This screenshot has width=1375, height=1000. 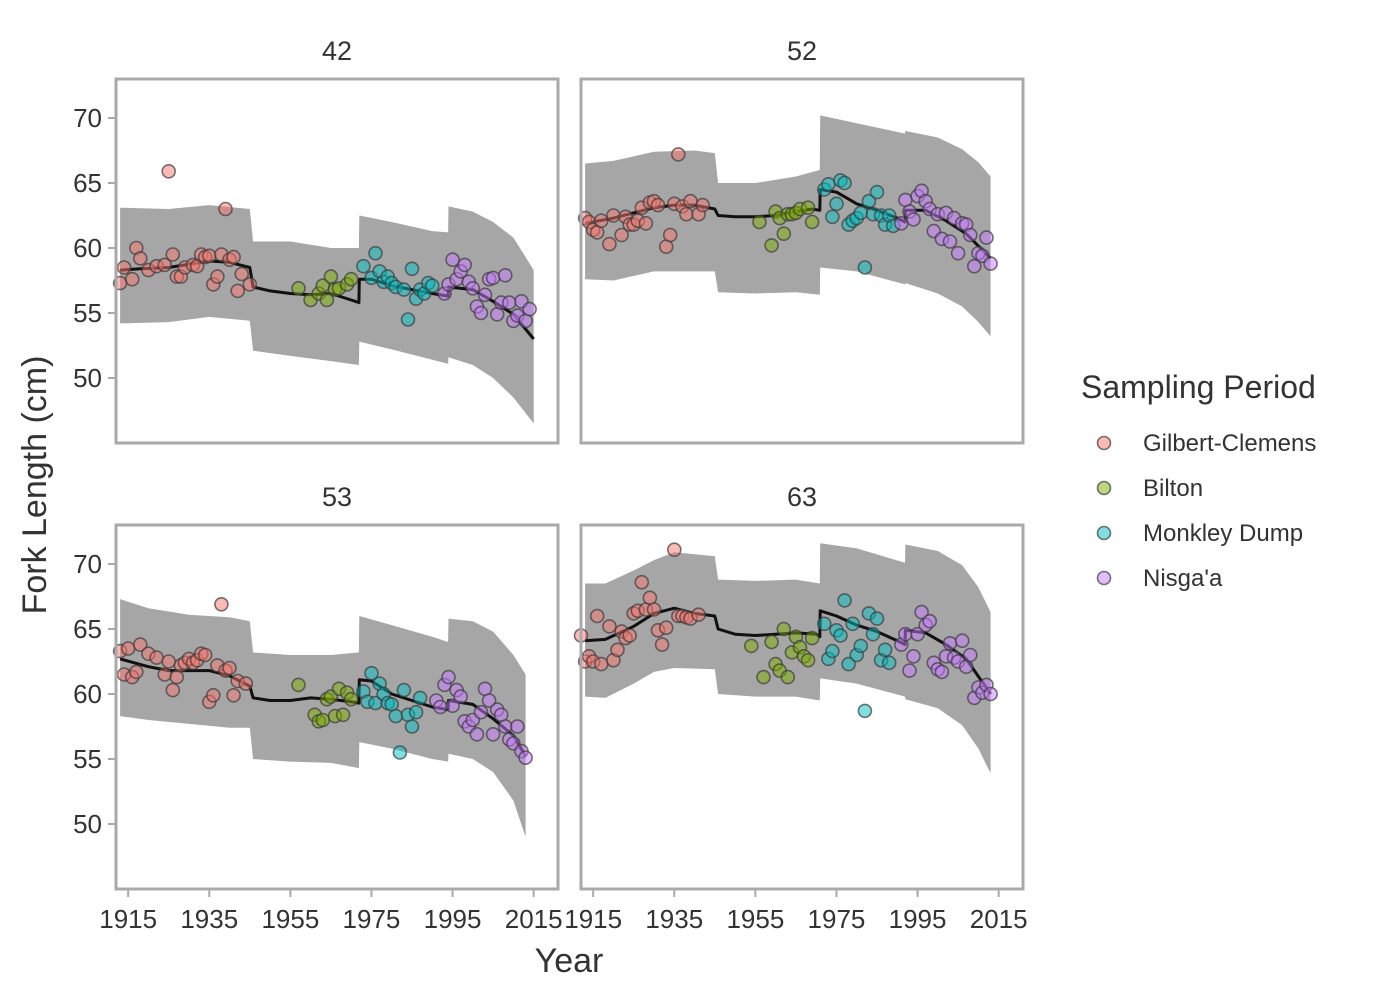 I want to click on facet-title: 52, so click(x=802, y=51).